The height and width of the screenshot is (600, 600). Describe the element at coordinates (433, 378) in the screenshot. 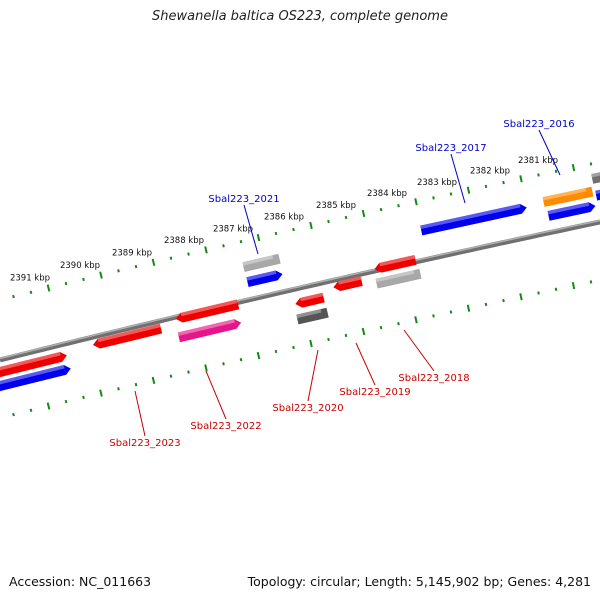

I see `gene-label: Sbal223_2018` at that location.